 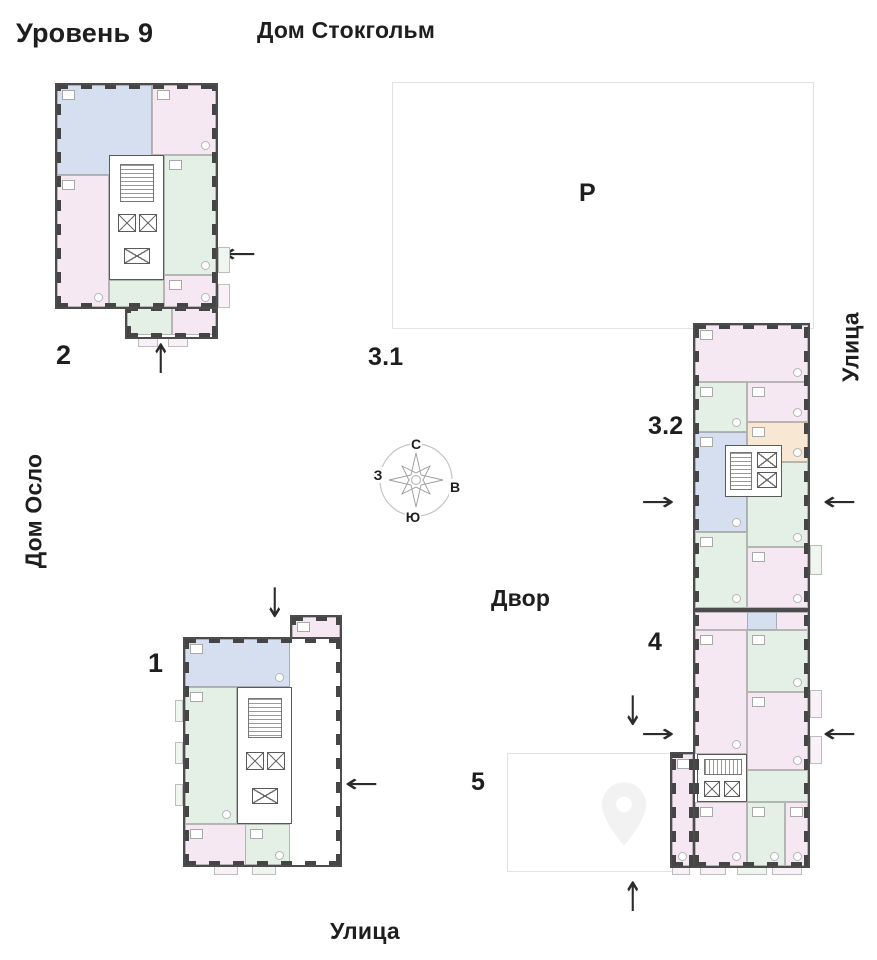 I want to click on compass-east-label: В, so click(x=455, y=487).